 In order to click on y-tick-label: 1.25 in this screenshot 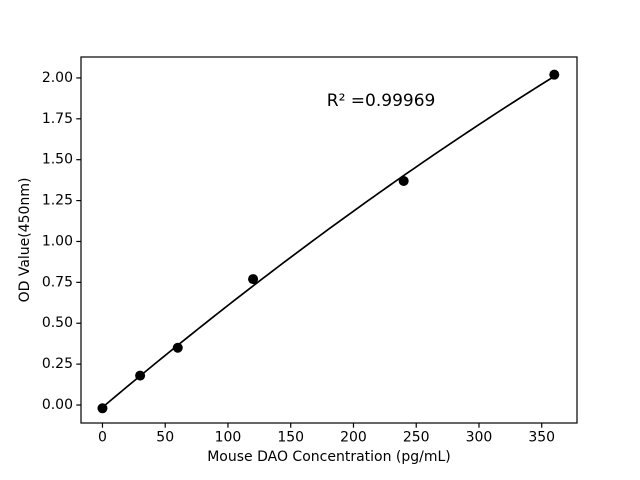, I will do `click(57, 201)`.